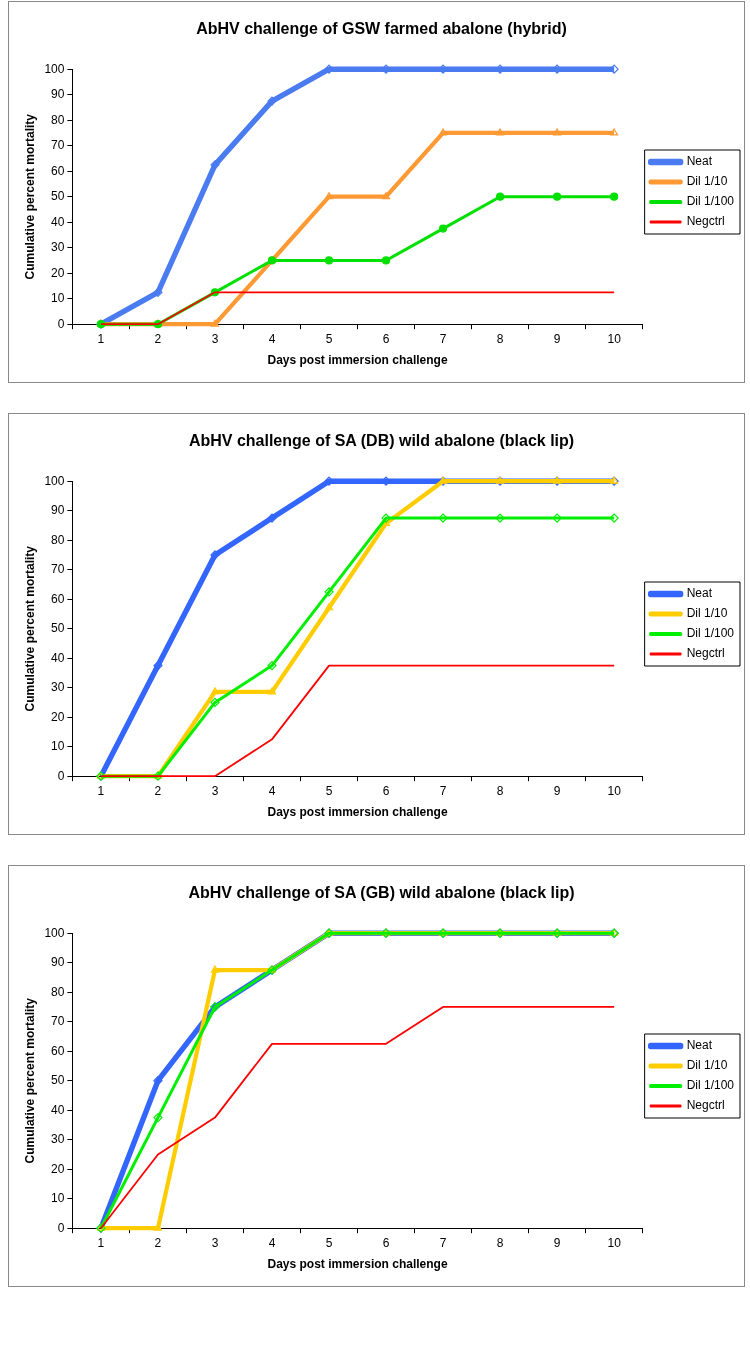 The height and width of the screenshot is (1372, 750). I want to click on chart-title: AbHV challenge of GSW farmed abalone (hybrid), so click(381, 29).